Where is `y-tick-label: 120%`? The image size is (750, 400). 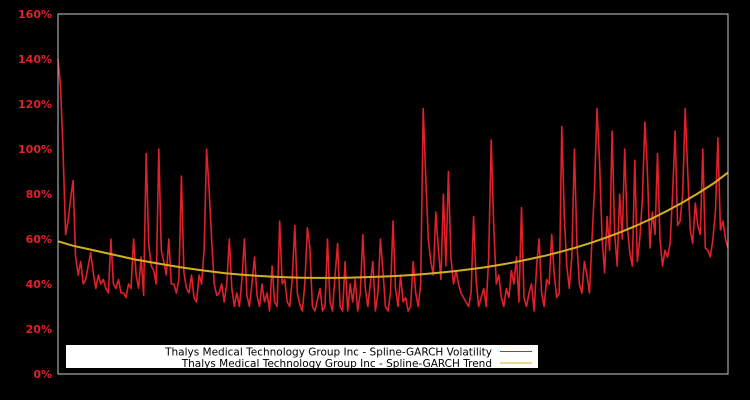 y-tick-label: 120% is located at coordinates (35, 104).